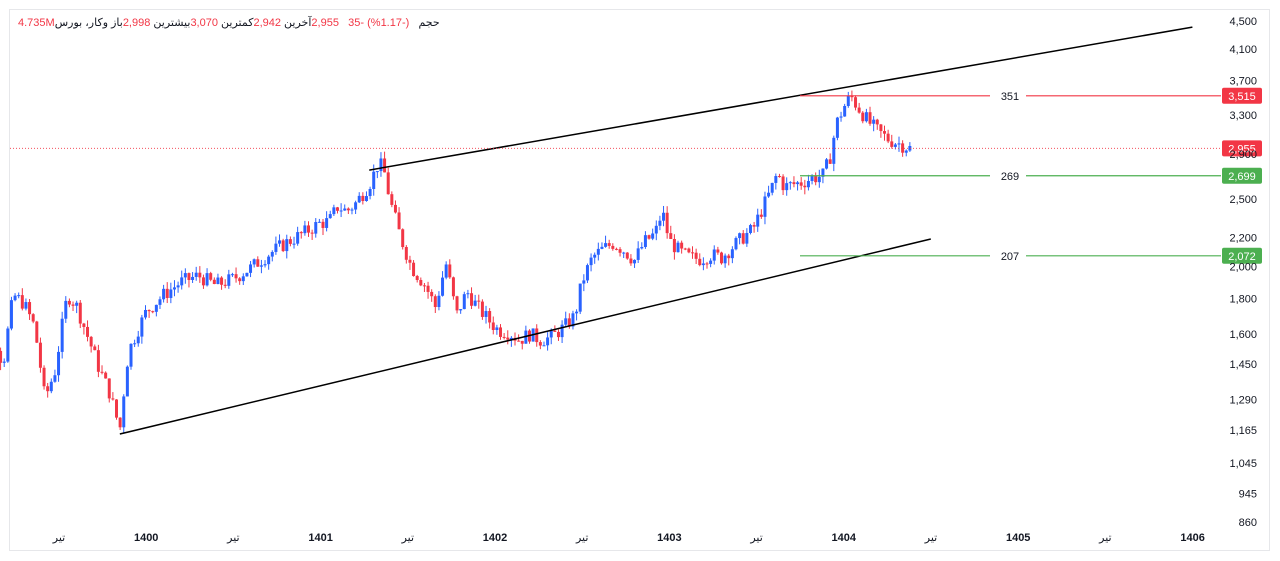 The width and height of the screenshot is (1280, 561). I want to click on change-pct: (-1.17%), so click(388, 23).